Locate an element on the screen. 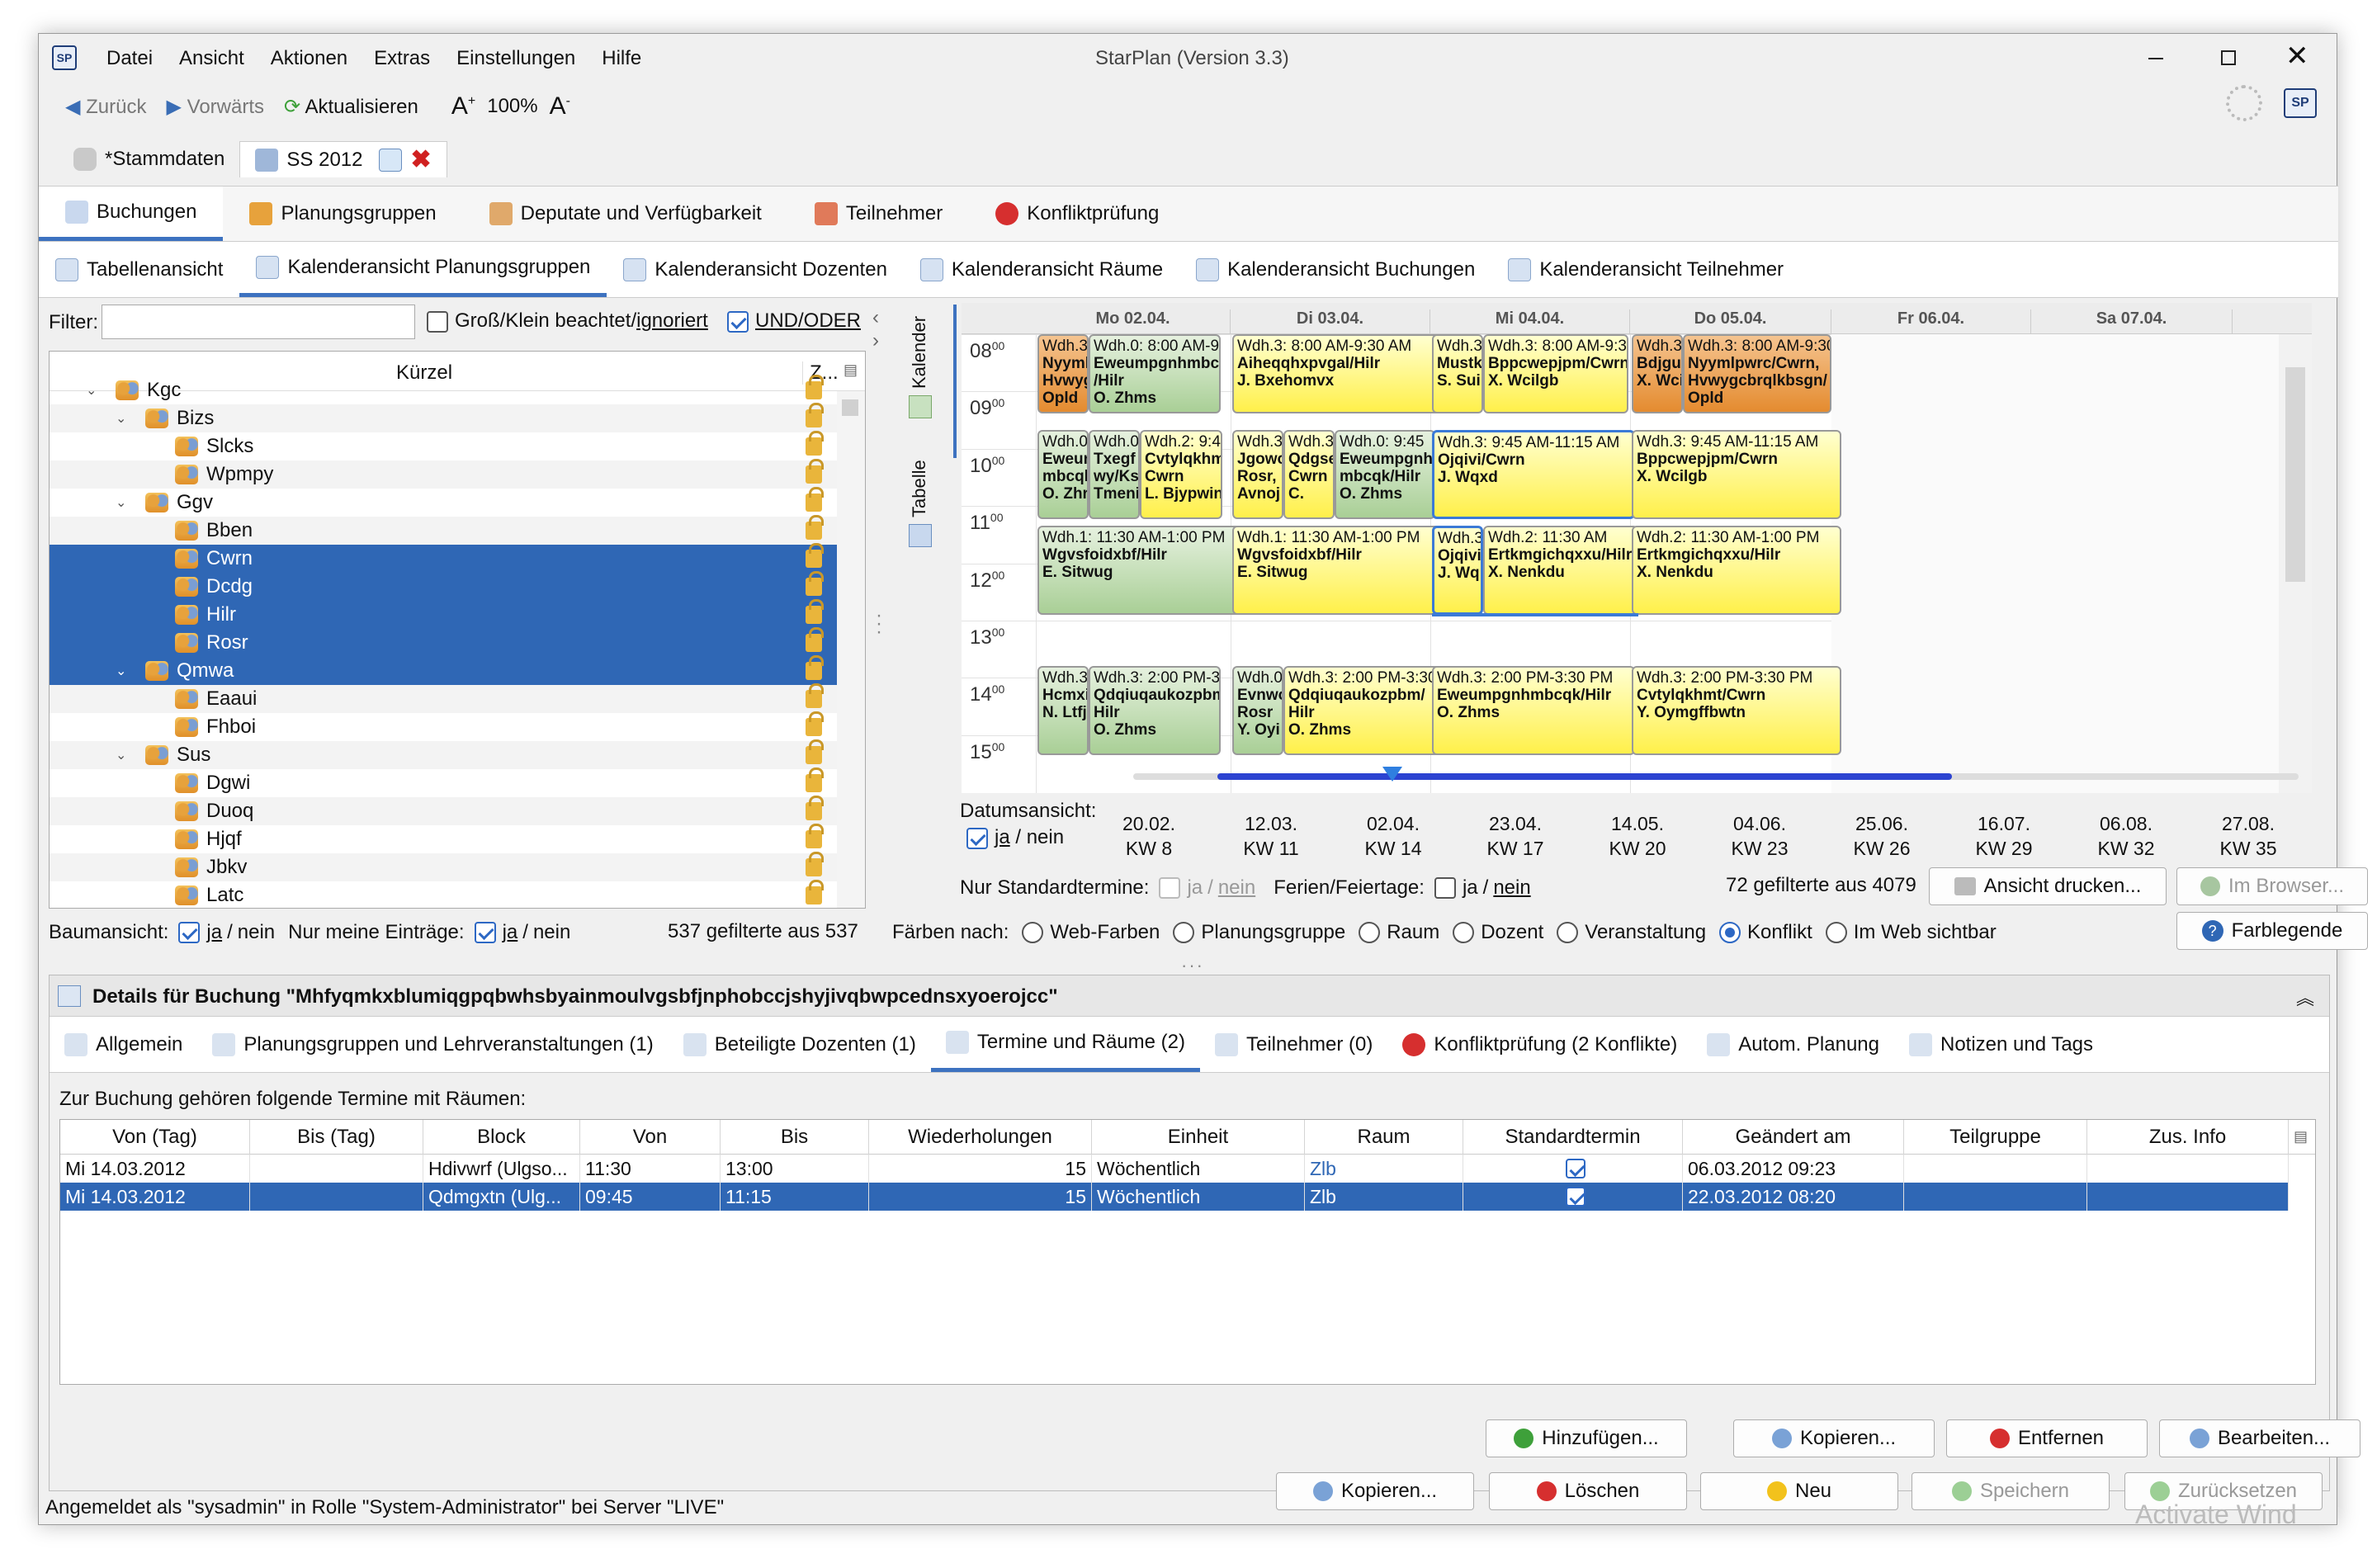 The width and height of the screenshot is (2377, 1568). action-btn-2: Neu is located at coordinates (1799, 1491).